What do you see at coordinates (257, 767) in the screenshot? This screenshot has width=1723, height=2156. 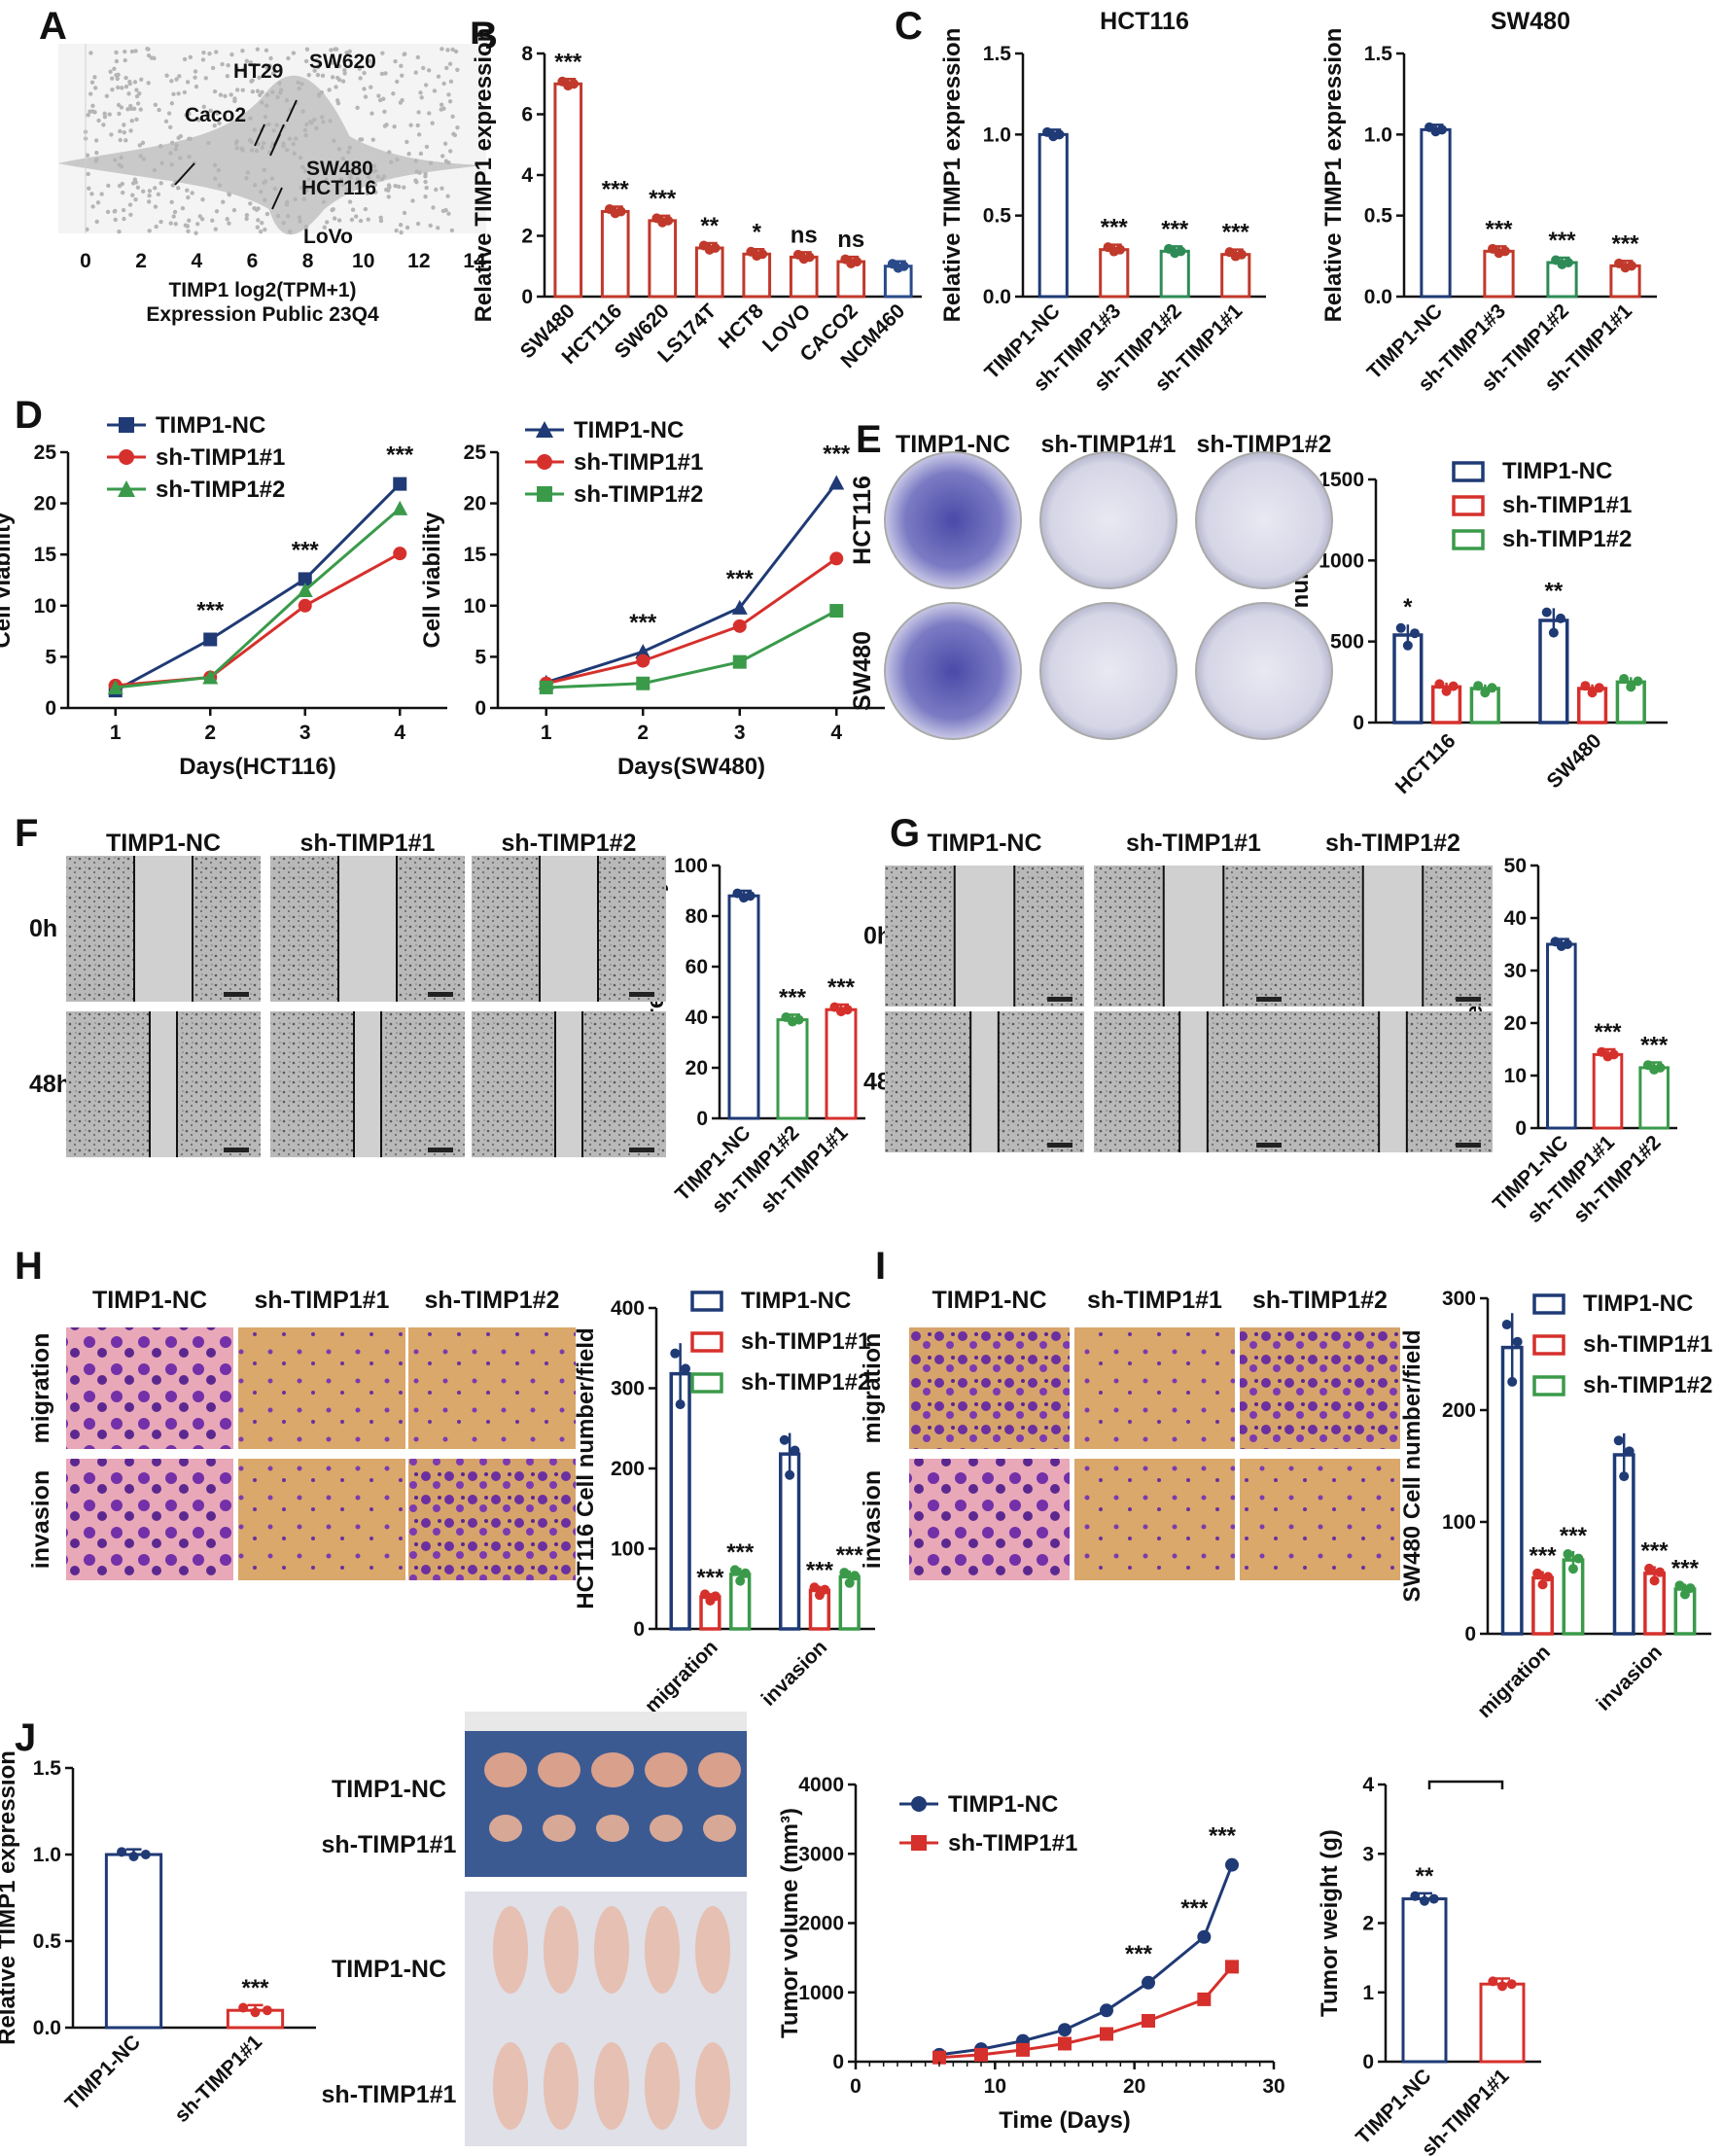 I see `D1-x-axis-label: Days(HCT116)` at bounding box center [257, 767].